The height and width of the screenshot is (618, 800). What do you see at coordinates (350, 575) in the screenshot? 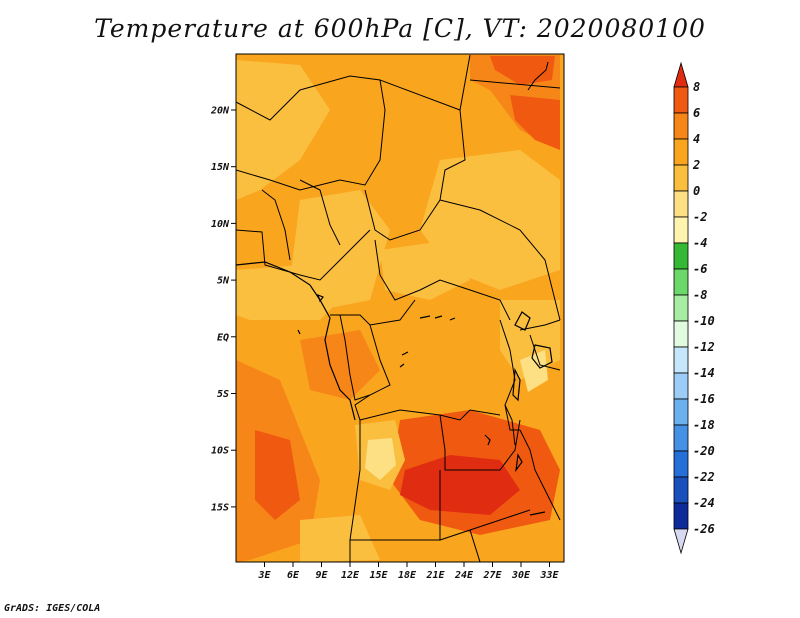
I see `x-tick-label: 12E` at bounding box center [350, 575].